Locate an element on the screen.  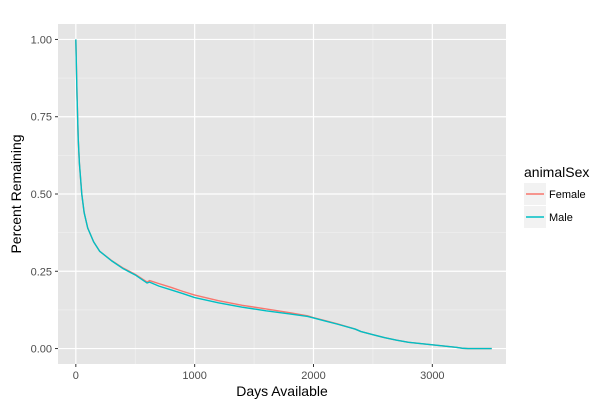
y-axis: 0.00 0.25 0.50 0.75 1.00 is located at coordinates (44, 195).